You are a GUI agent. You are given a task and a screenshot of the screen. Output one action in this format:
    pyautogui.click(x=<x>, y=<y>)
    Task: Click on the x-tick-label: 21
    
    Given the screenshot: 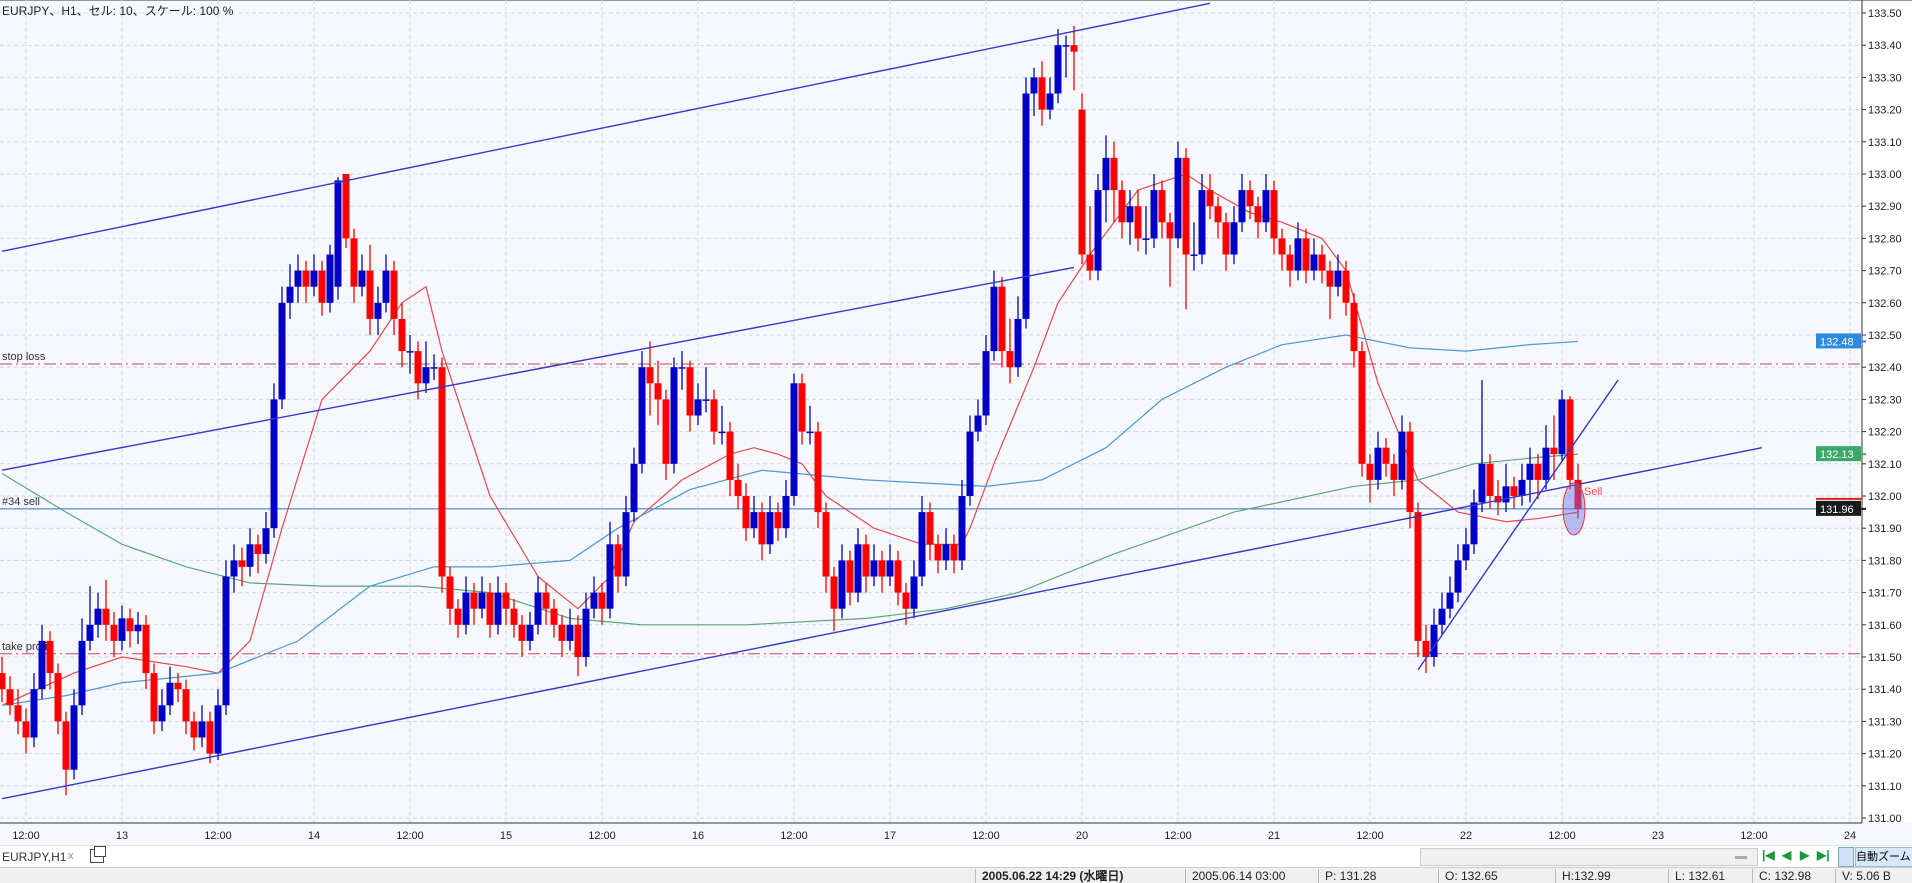 What is the action you would take?
    pyautogui.click(x=1274, y=836)
    